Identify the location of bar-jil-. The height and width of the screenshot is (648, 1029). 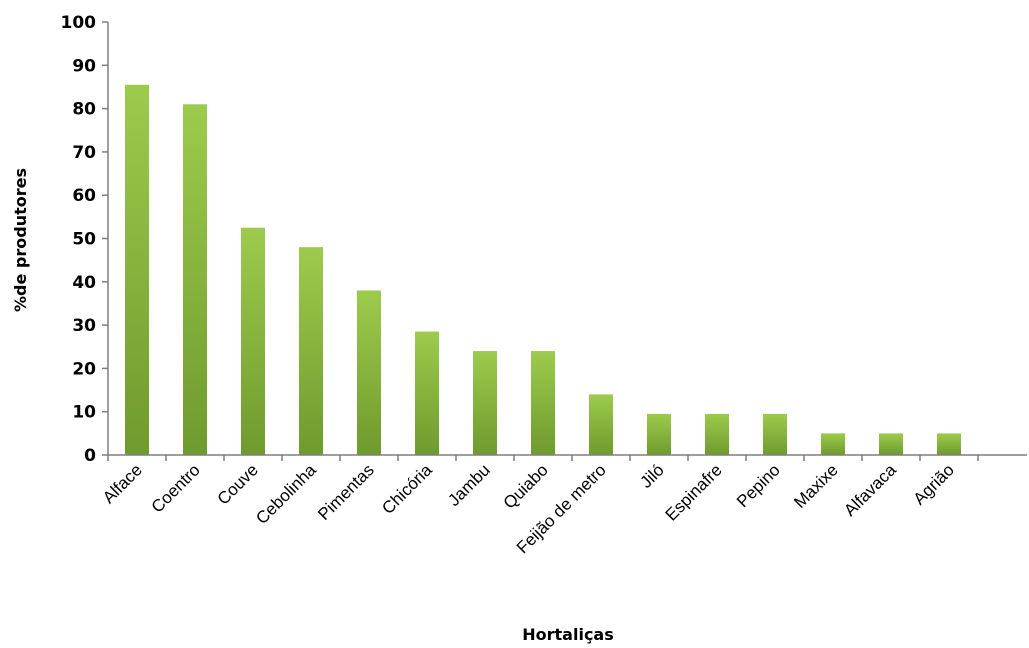
(659, 434).